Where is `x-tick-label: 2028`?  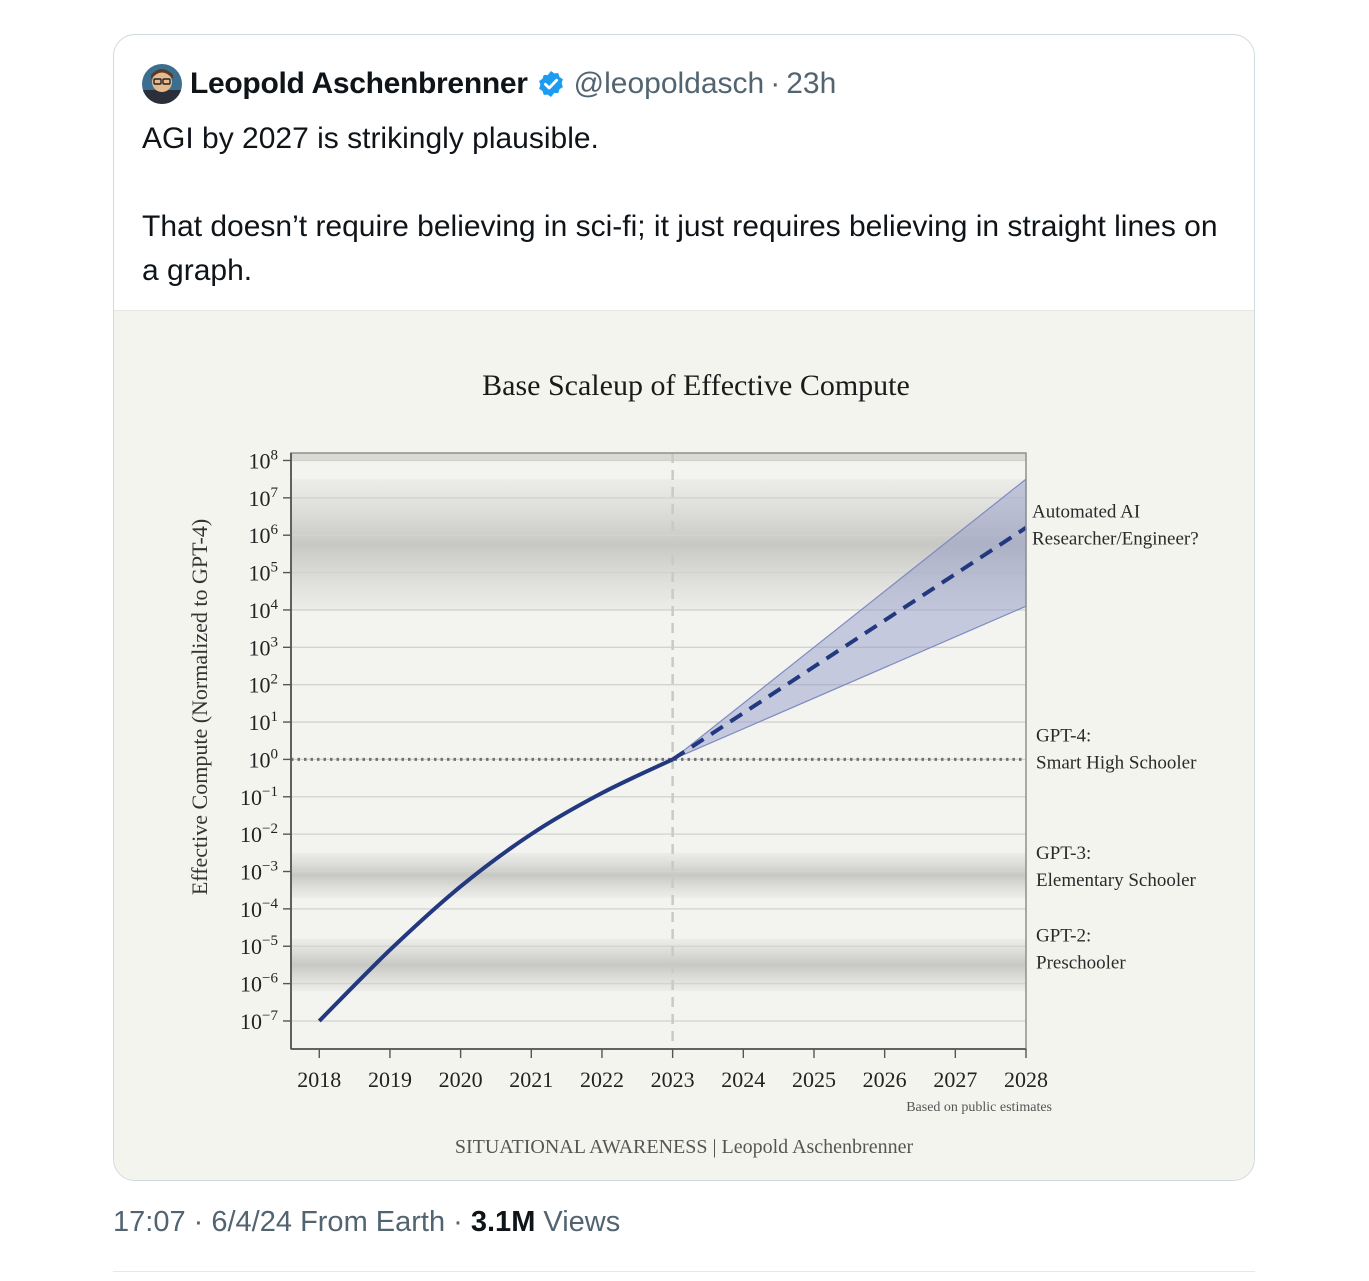 x-tick-label: 2028 is located at coordinates (1026, 1079).